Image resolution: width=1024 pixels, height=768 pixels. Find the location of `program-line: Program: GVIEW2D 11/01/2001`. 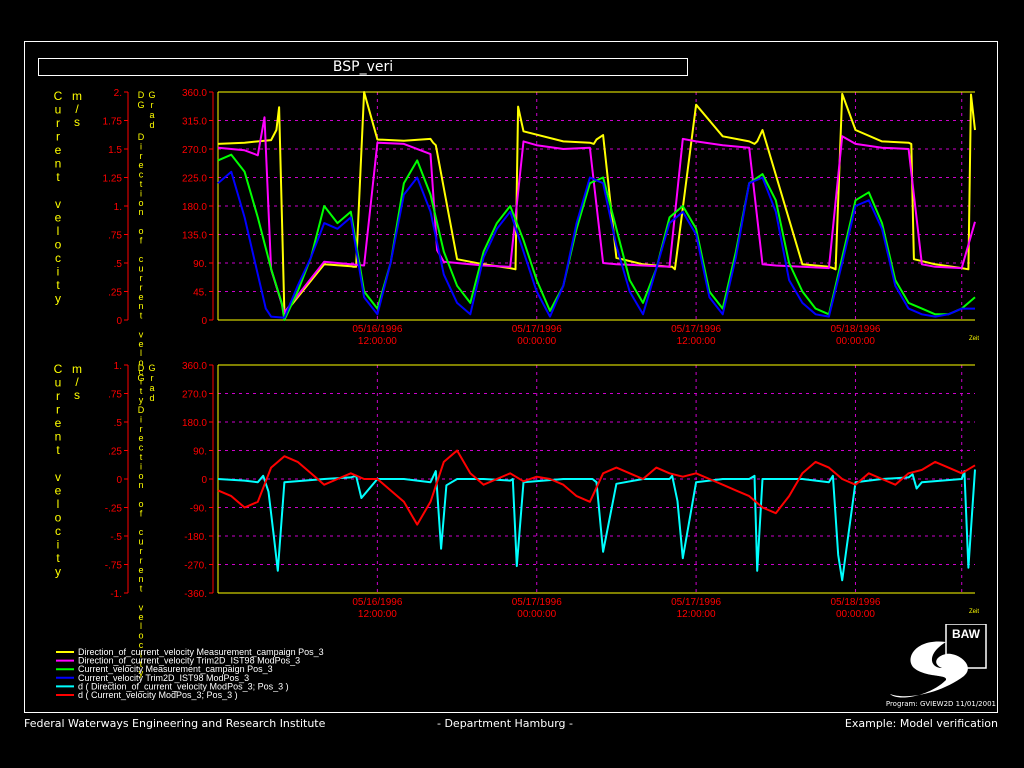

program-line: Program: GVIEW2D 11/01/2001 is located at coordinates (940, 704).